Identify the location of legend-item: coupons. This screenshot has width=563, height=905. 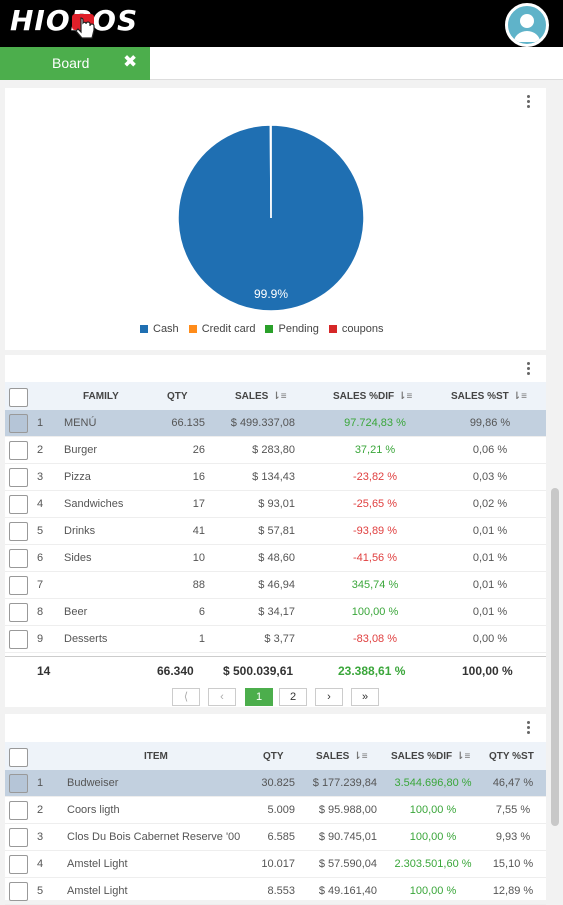
(355, 329).